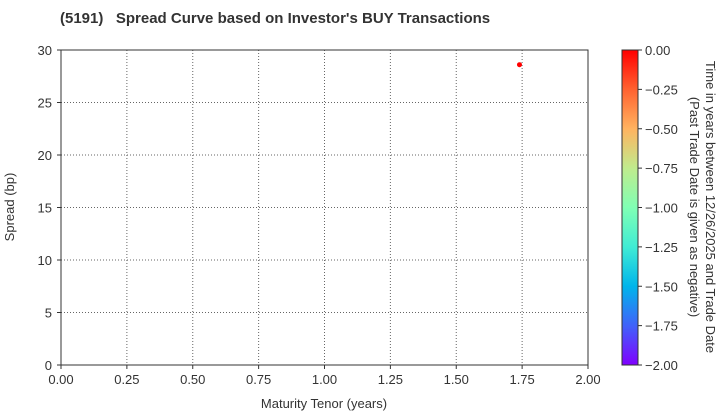  I want to click on x-tick-label: 2.00, so click(587, 379).